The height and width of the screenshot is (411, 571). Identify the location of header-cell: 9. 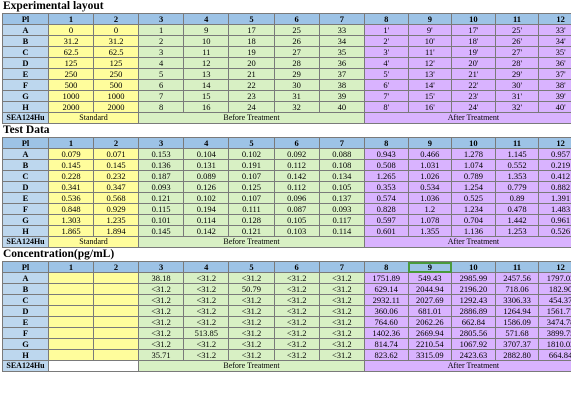
(430, 19).